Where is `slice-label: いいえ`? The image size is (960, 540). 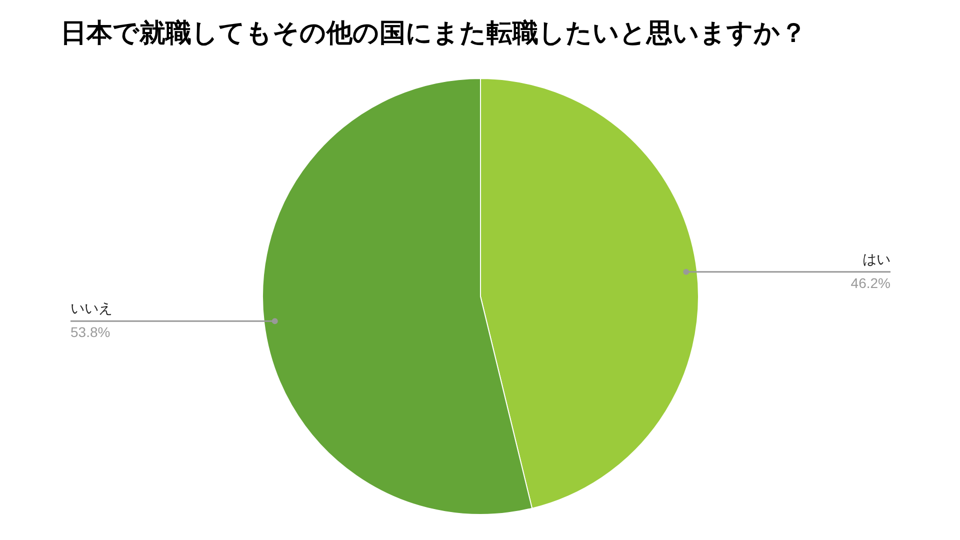
slice-label: いいえ is located at coordinates (91, 309).